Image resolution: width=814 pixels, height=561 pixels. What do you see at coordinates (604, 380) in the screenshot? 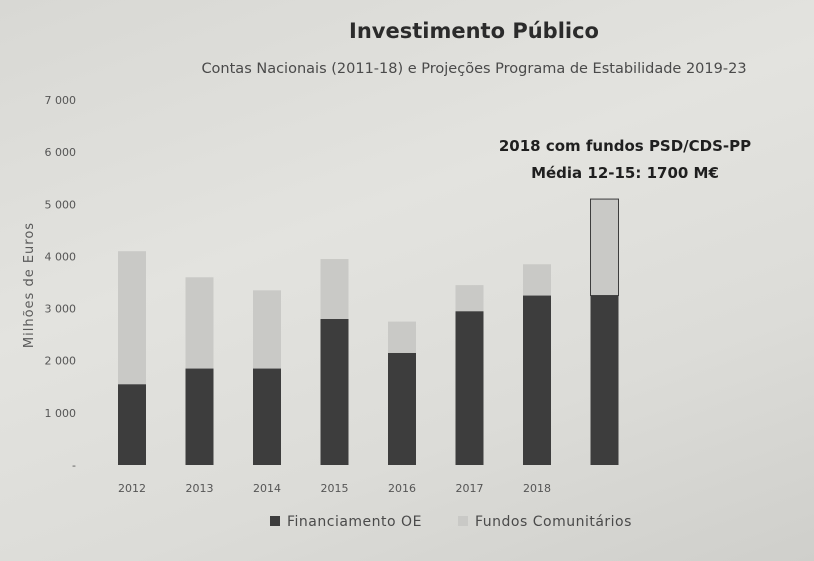
I see `bar-financiamento-oe-projection` at bounding box center [604, 380].